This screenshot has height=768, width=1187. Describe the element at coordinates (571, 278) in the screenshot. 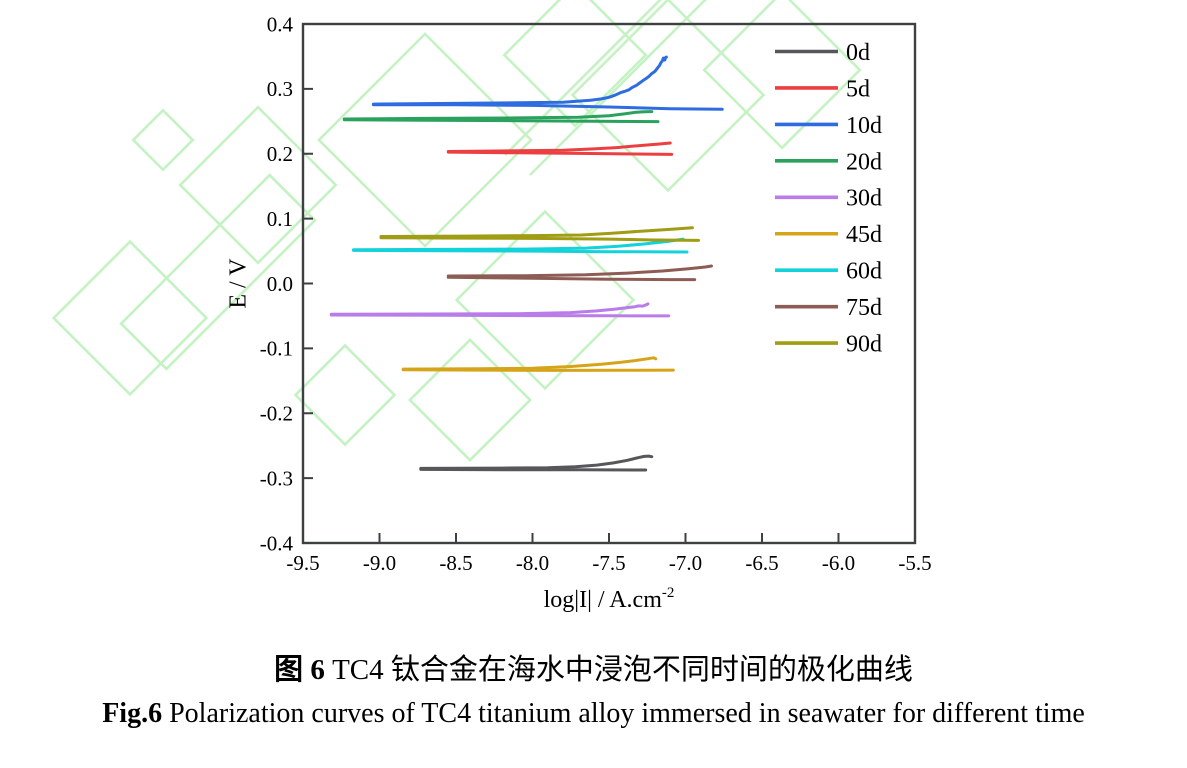

I see `series-line-75d-cathodic` at that location.